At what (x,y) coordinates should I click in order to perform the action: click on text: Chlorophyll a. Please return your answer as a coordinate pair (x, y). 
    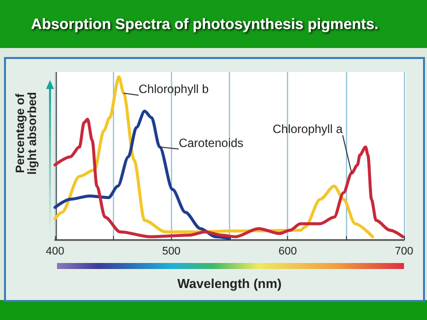
    Looking at the image, I should click on (307, 129).